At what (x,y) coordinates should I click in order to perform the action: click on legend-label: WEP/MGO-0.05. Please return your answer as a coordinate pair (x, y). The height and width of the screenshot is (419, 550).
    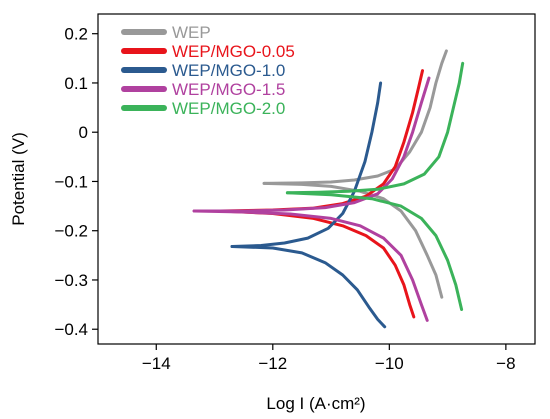
    Looking at the image, I should click on (233, 51).